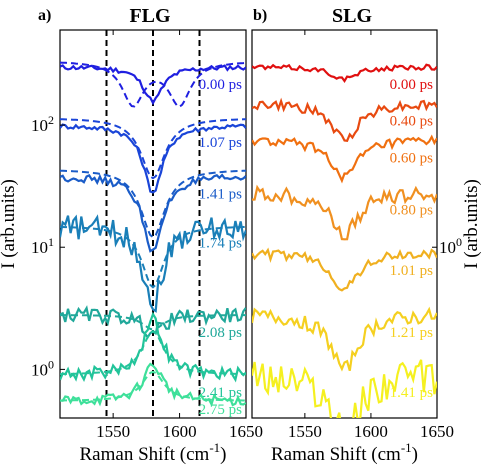 This screenshot has height=468, width=491. What do you see at coordinates (221, 333) in the screenshot?
I see `series-label: 2.08 ps` at bounding box center [221, 333].